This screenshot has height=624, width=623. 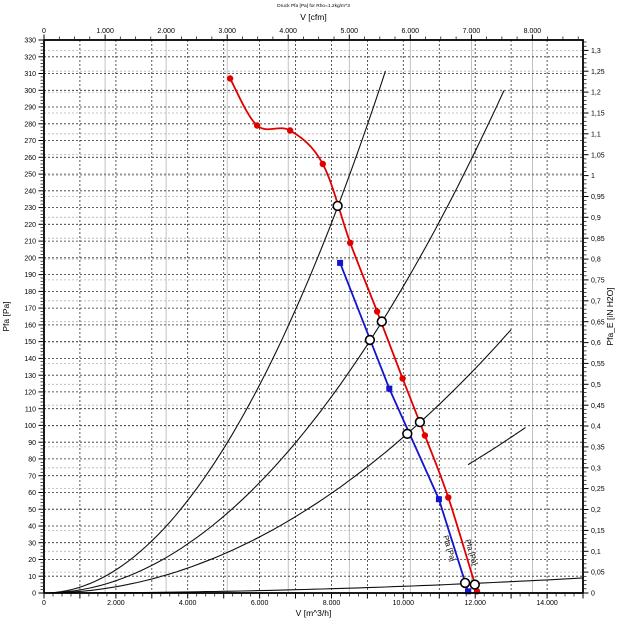 I want to click on right-tick-label: 1,3, so click(x=596, y=51).